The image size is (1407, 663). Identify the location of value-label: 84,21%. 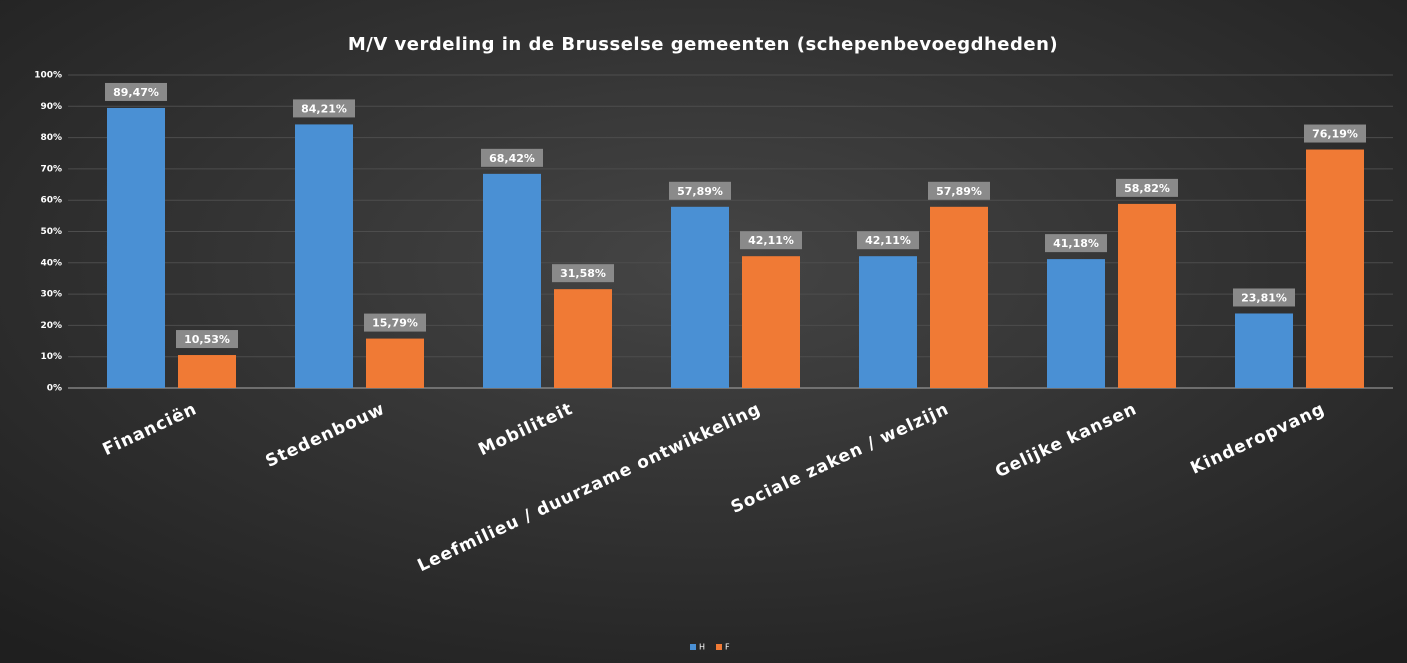
(324, 108).